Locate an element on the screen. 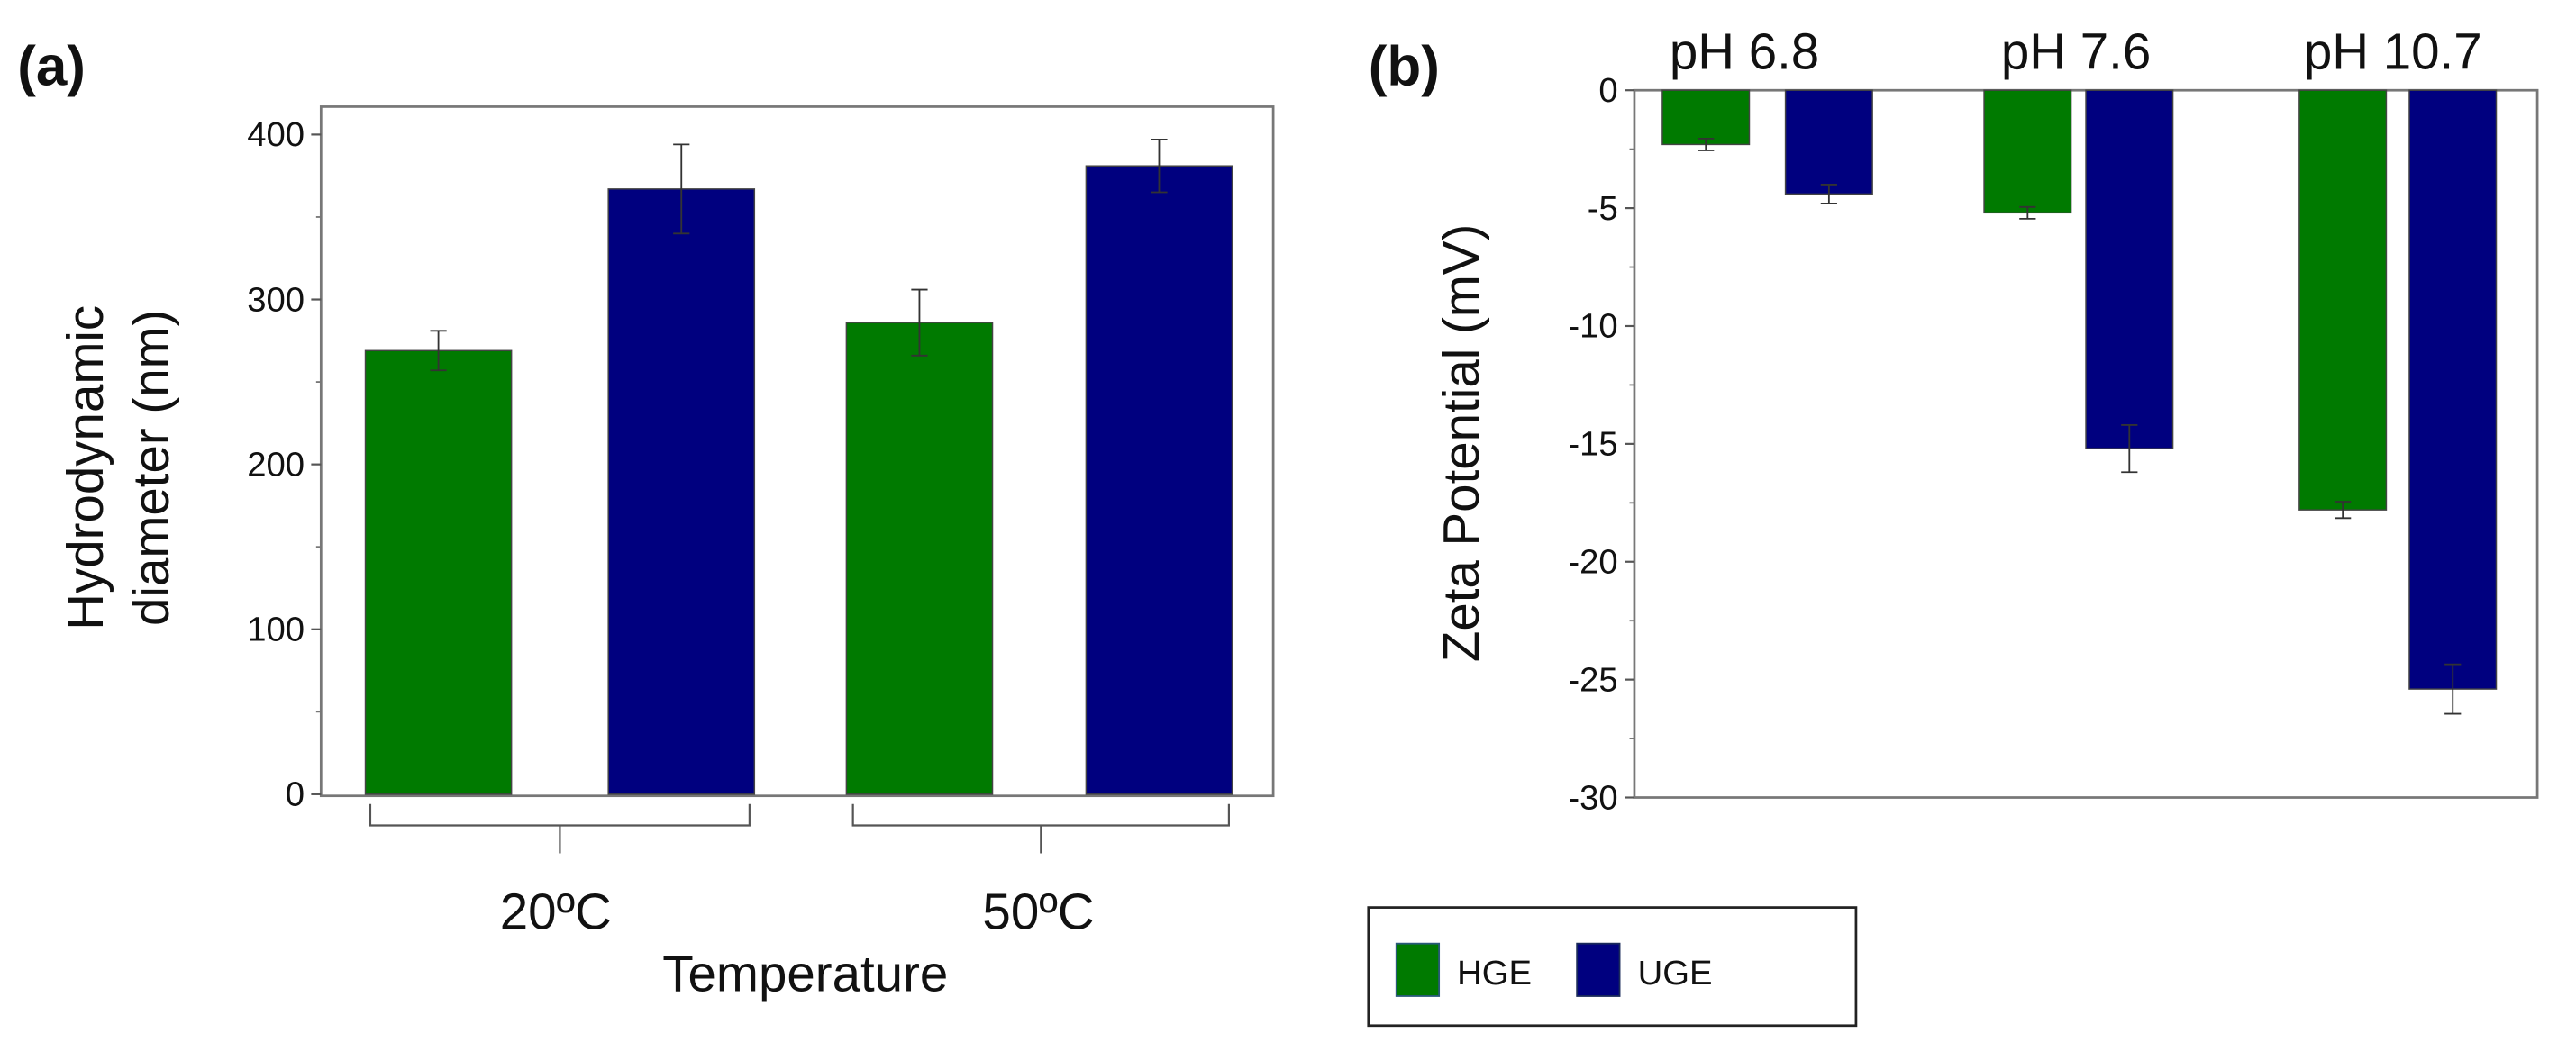 The height and width of the screenshot is (1042, 2576). legend-label-hge: HGE is located at coordinates (1494, 973).